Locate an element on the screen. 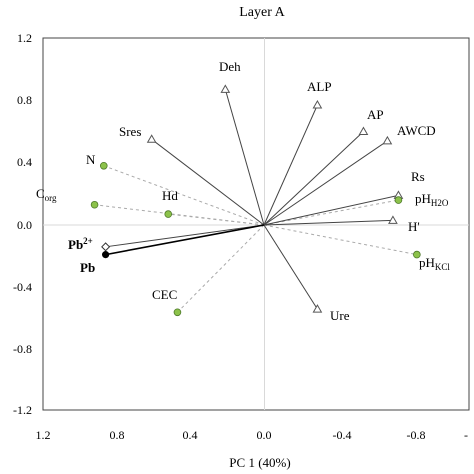  circle-marker-n is located at coordinates (103, 165).